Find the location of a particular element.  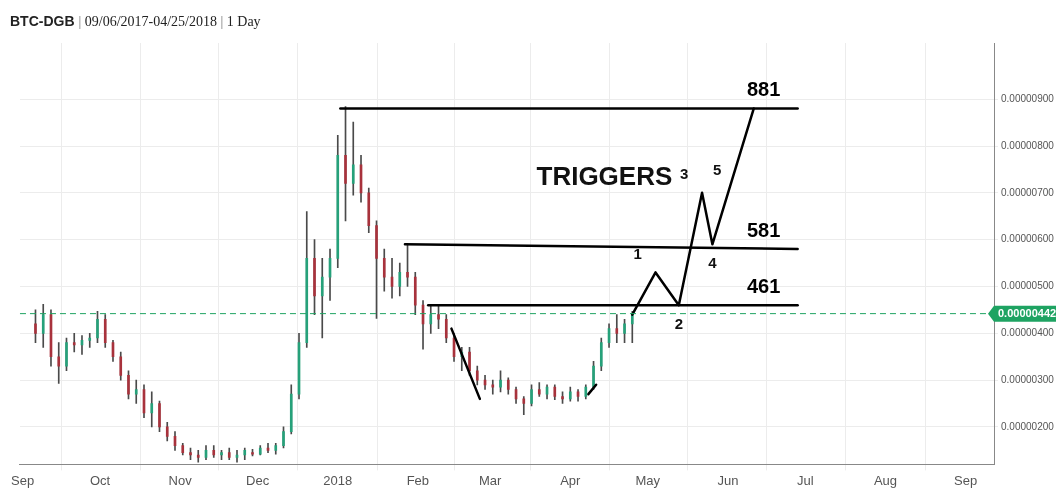

x-tick-label: Feb is located at coordinates (418, 480).